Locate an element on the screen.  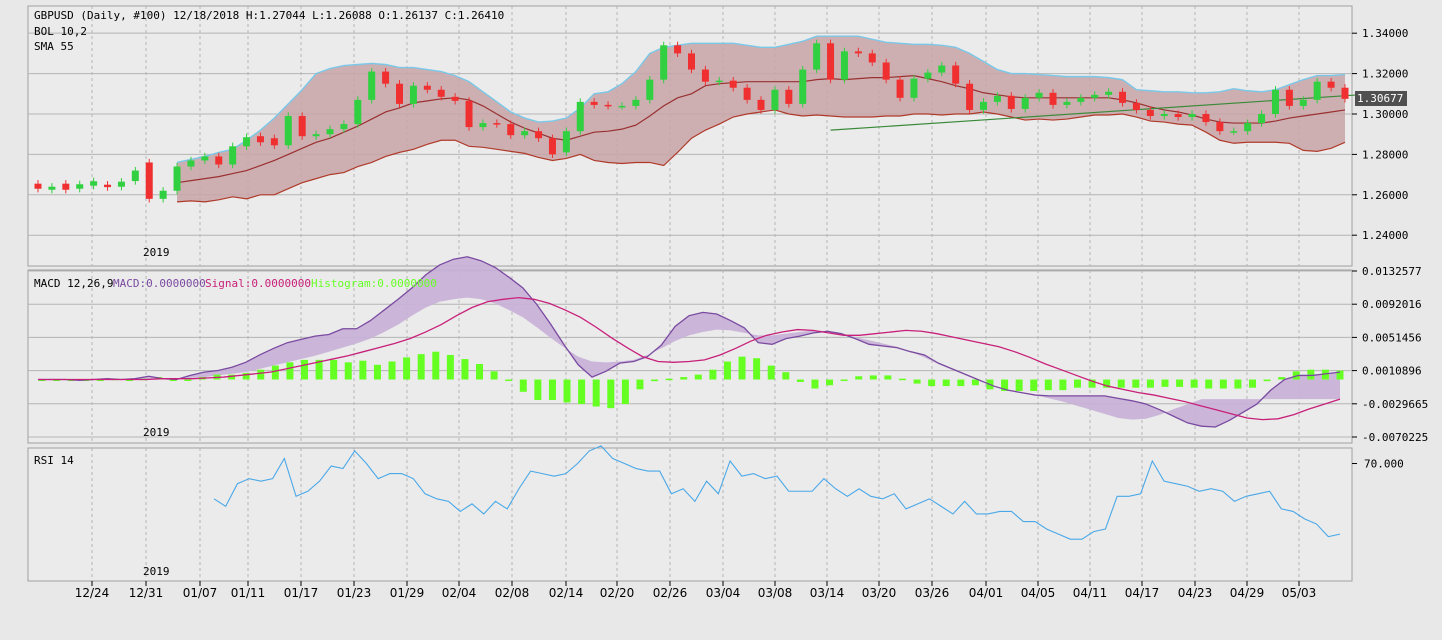
date-tick-label: 01/29 is located at coordinates (407, 593).